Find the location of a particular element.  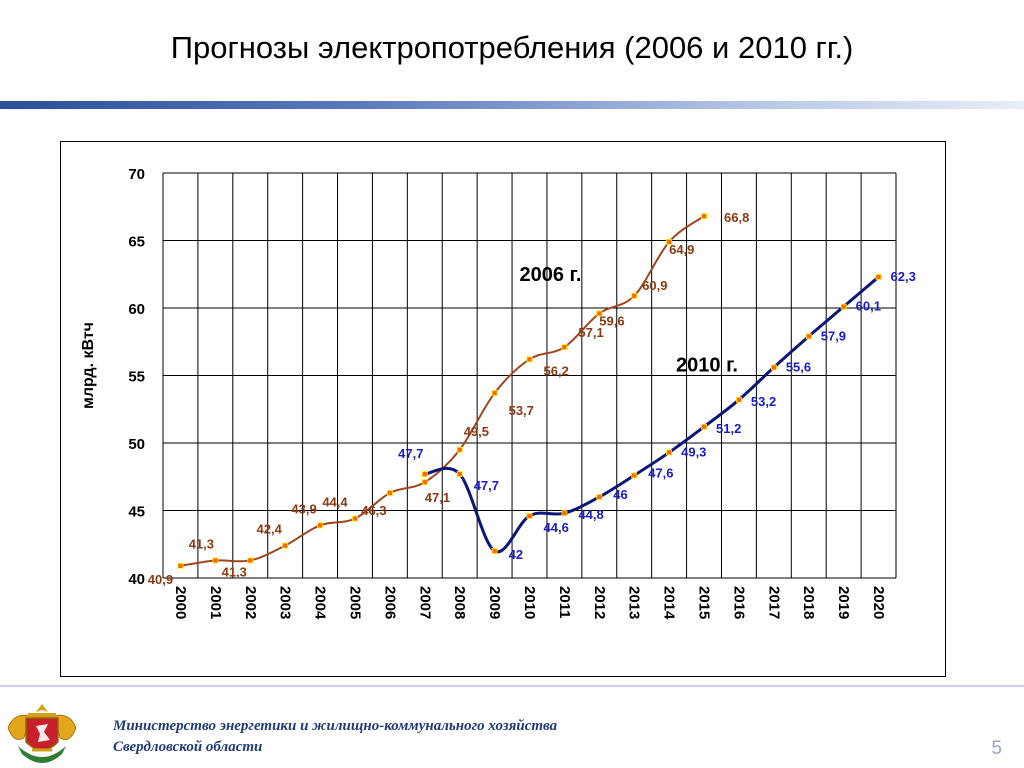

y-tick-label: 65 is located at coordinates (136, 242).